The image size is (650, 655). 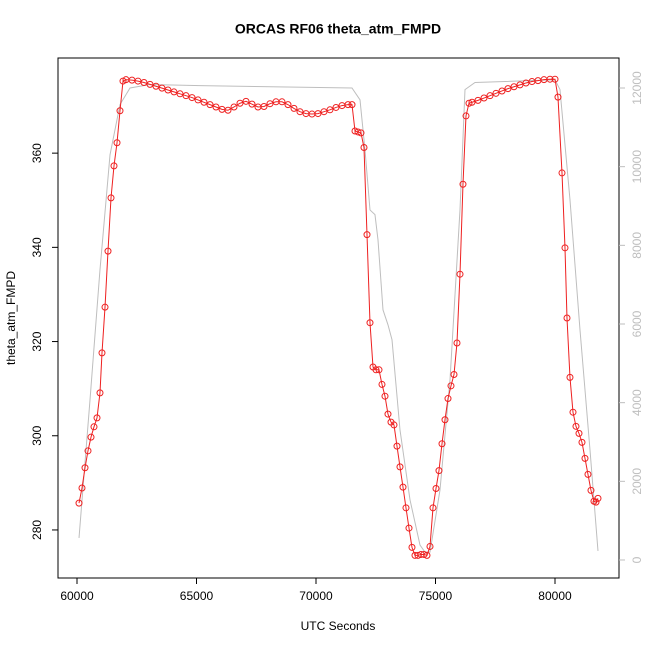 I want to click on y2-tick-label: 0, so click(x=637, y=559).